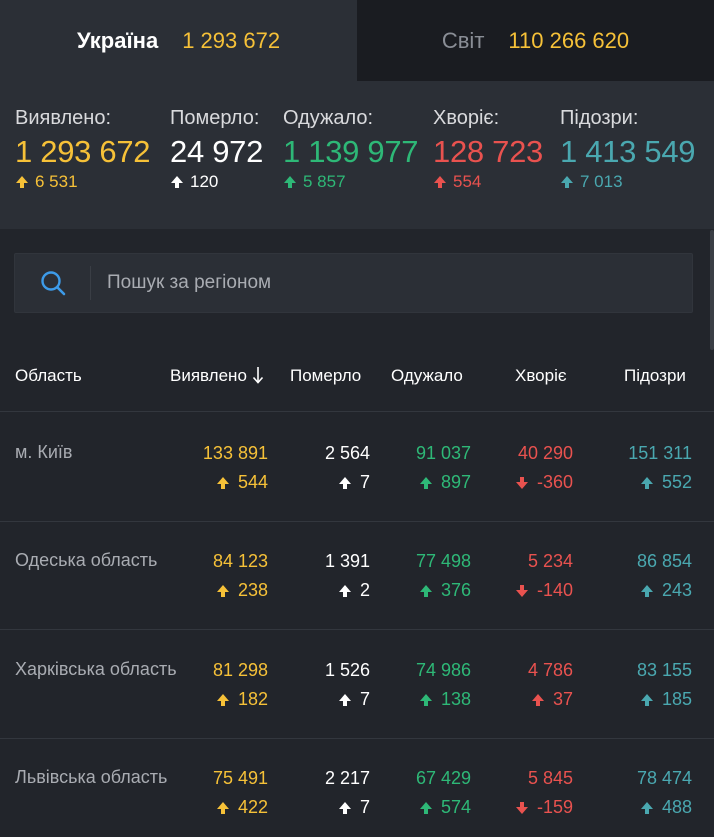  What do you see at coordinates (82, 182) in the screenshot?
I see `summary-detected-delta: 6 531` at bounding box center [82, 182].